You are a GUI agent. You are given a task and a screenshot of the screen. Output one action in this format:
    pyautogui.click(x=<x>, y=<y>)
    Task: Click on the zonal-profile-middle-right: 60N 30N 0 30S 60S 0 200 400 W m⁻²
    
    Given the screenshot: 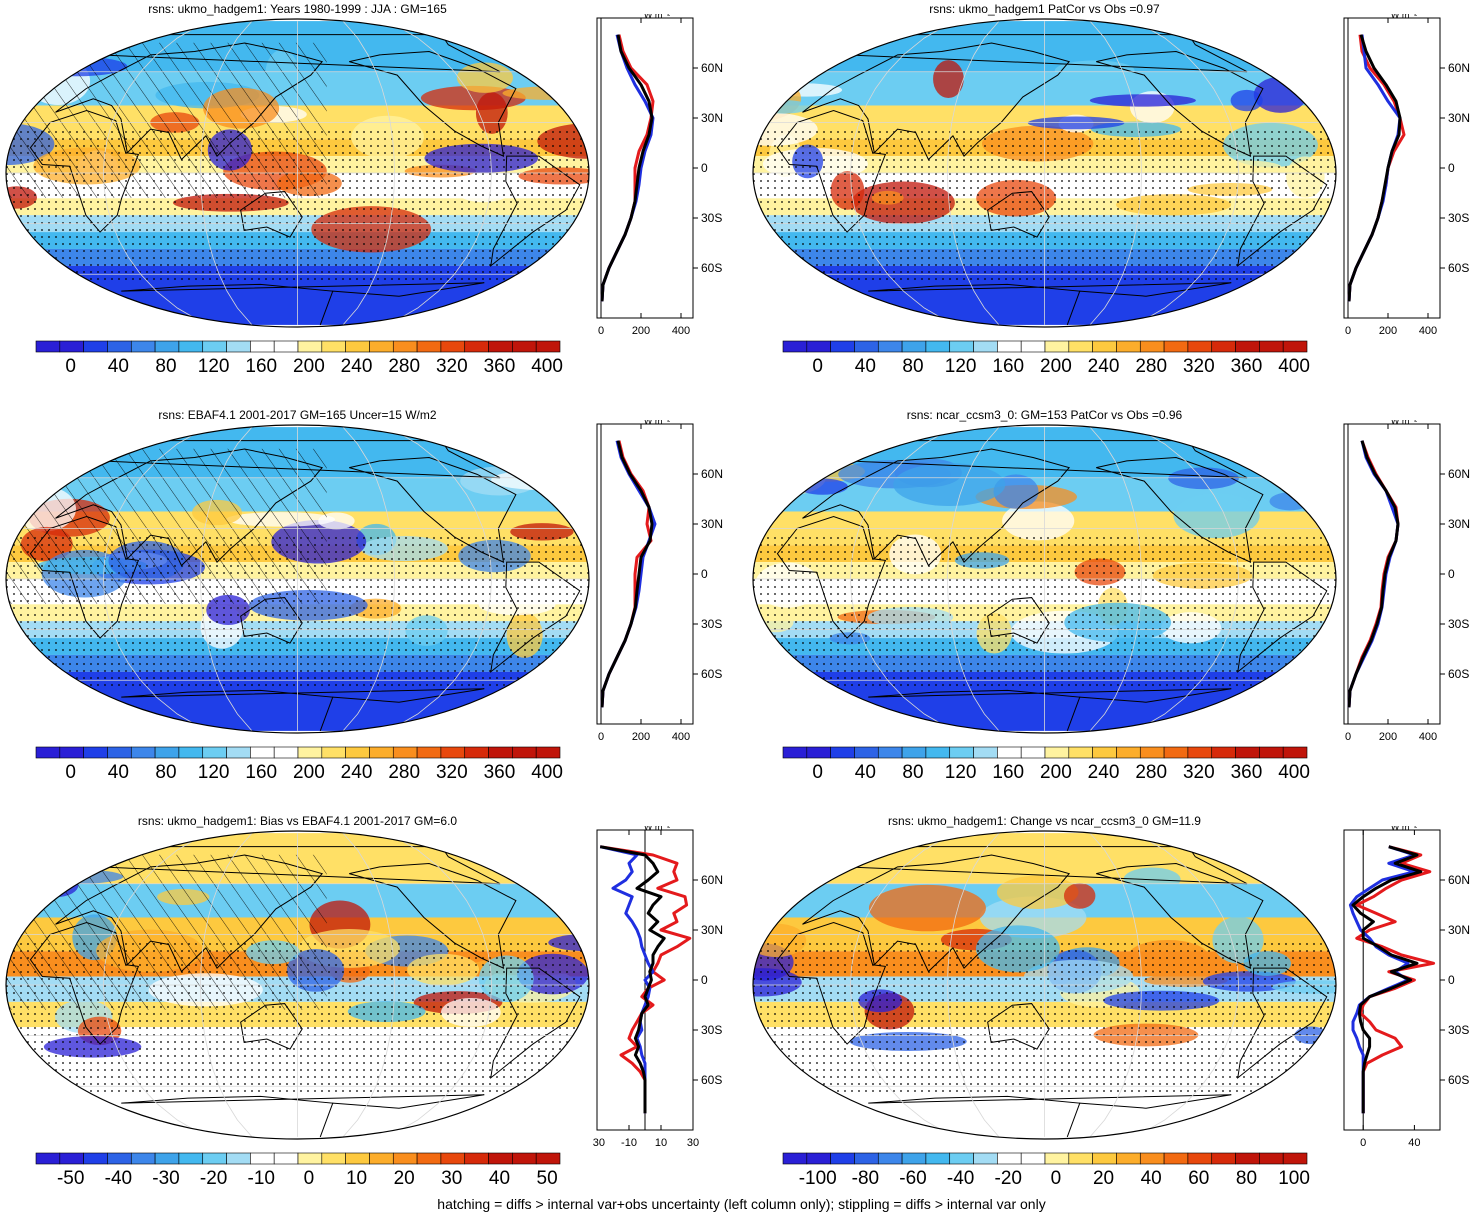 What is the action you would take?
    pyautogui.click(x=1406, y=581)
    